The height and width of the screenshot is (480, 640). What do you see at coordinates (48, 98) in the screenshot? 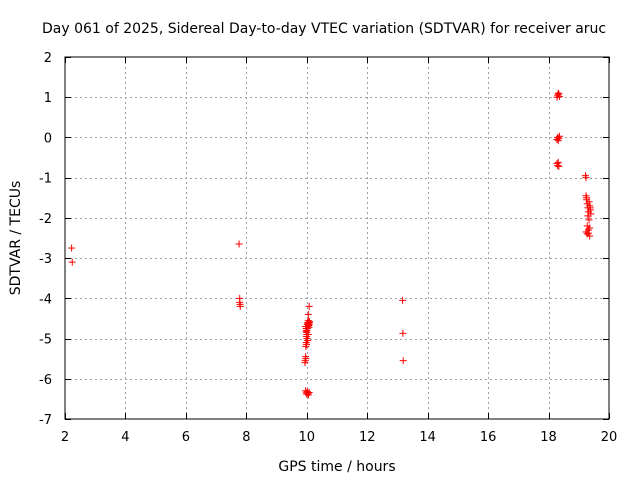
I see `y-tick-label: 1` at bounding box center [48, 98].